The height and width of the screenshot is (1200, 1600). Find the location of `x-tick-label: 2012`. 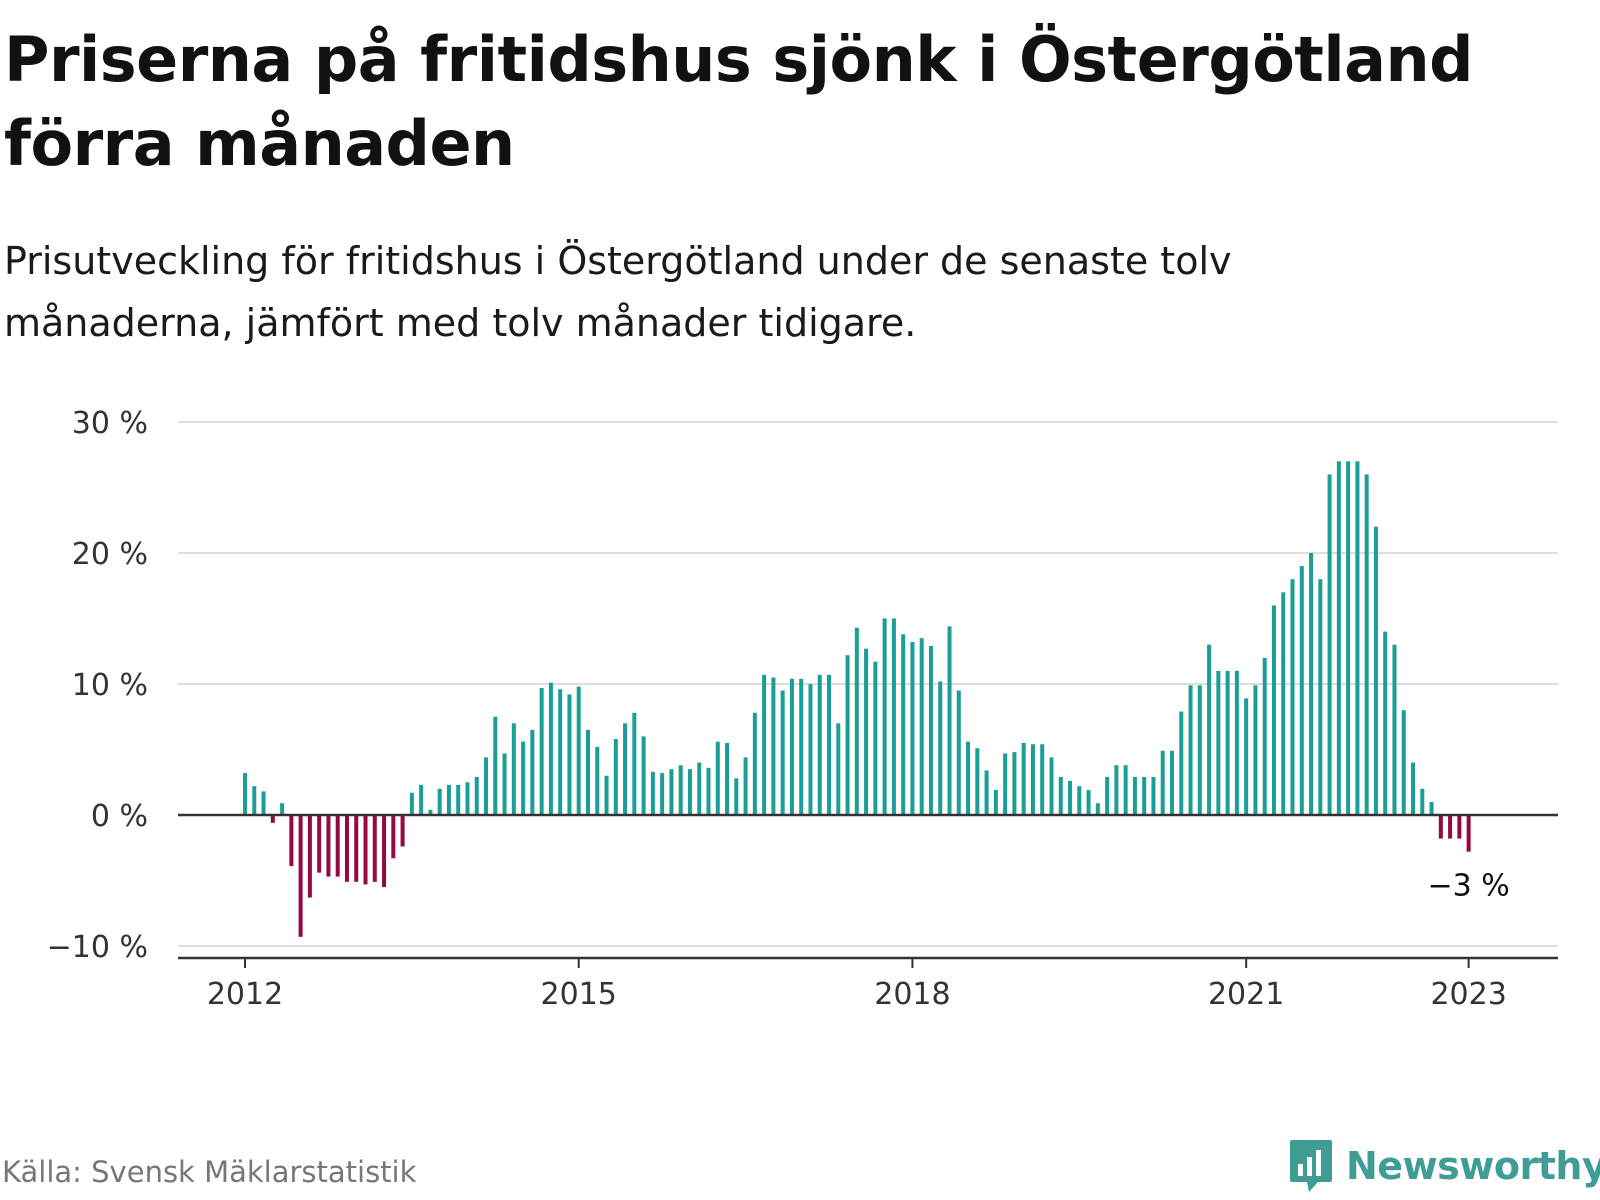

x-tick-label: 2012 is located at coordinates (245, 994).